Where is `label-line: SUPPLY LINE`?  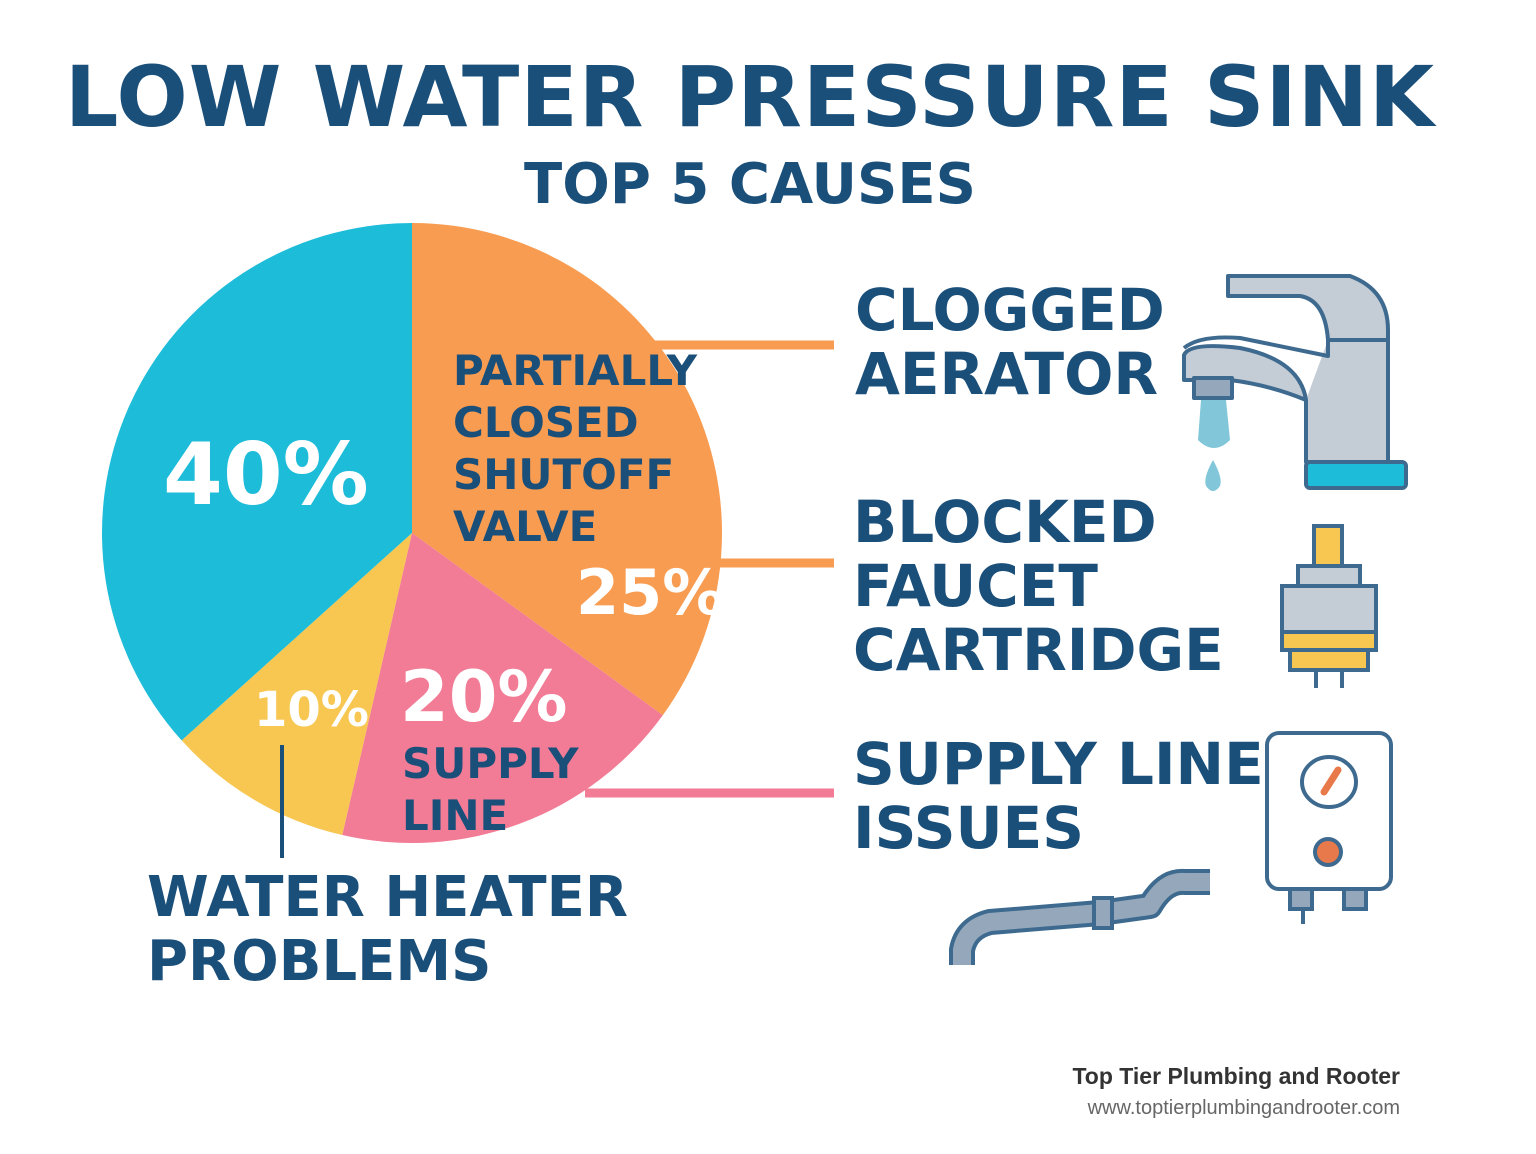 label-line: SUPPLY LINE is located at coordinates (1058, 764).